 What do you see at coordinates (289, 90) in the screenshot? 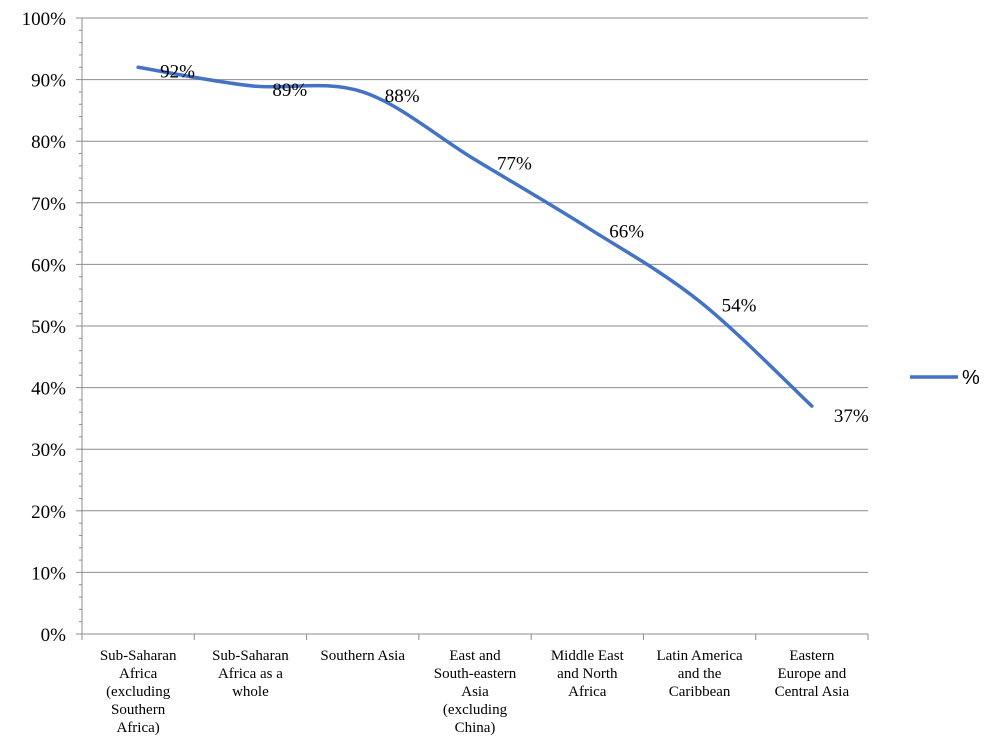
I see `data-label: 89%` at bounding box center [289, 90].